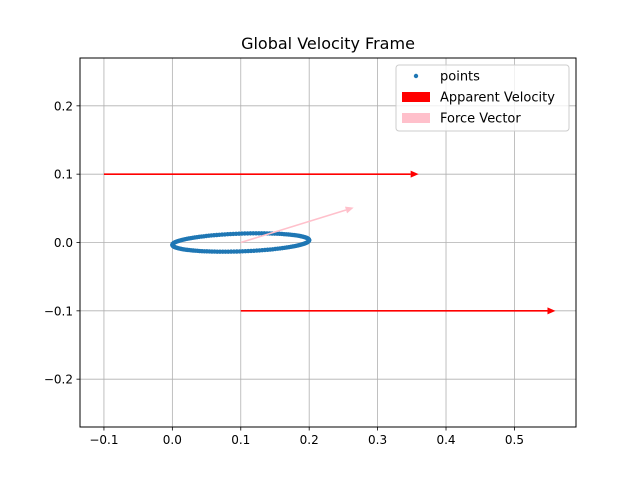  Describe the element at coordinates (103, 440) in the screenshot. I see `x-tick-label: −0.1` at that location.